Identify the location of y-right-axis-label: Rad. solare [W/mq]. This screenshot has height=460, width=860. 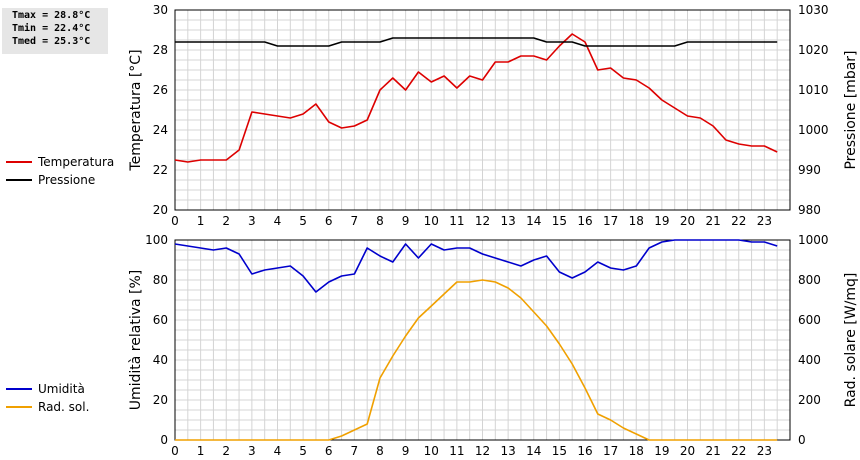
(851, 340).